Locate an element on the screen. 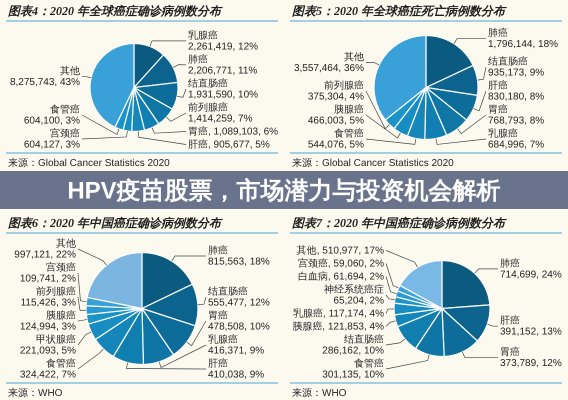 The image size is (568, 400). slice-label: 神经系统癌症 is located at coordinates (354, 290).